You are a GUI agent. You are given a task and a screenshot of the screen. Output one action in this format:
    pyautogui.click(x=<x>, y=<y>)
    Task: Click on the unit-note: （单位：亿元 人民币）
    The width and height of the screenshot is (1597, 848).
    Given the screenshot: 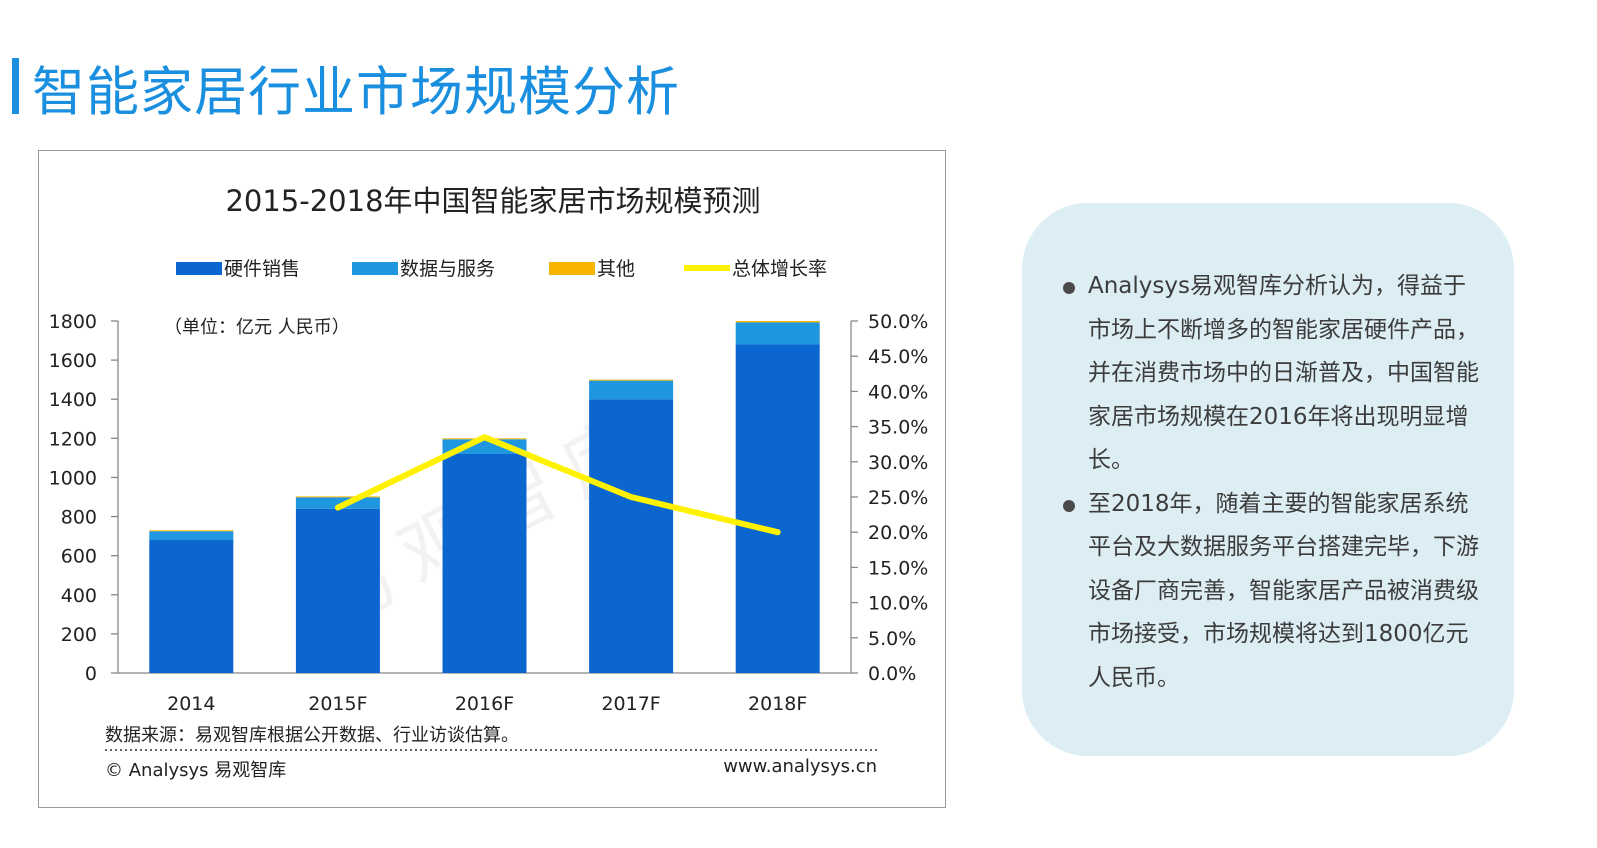 What is the action you would take?
    pyautogui.click(x=257, y=327)
    